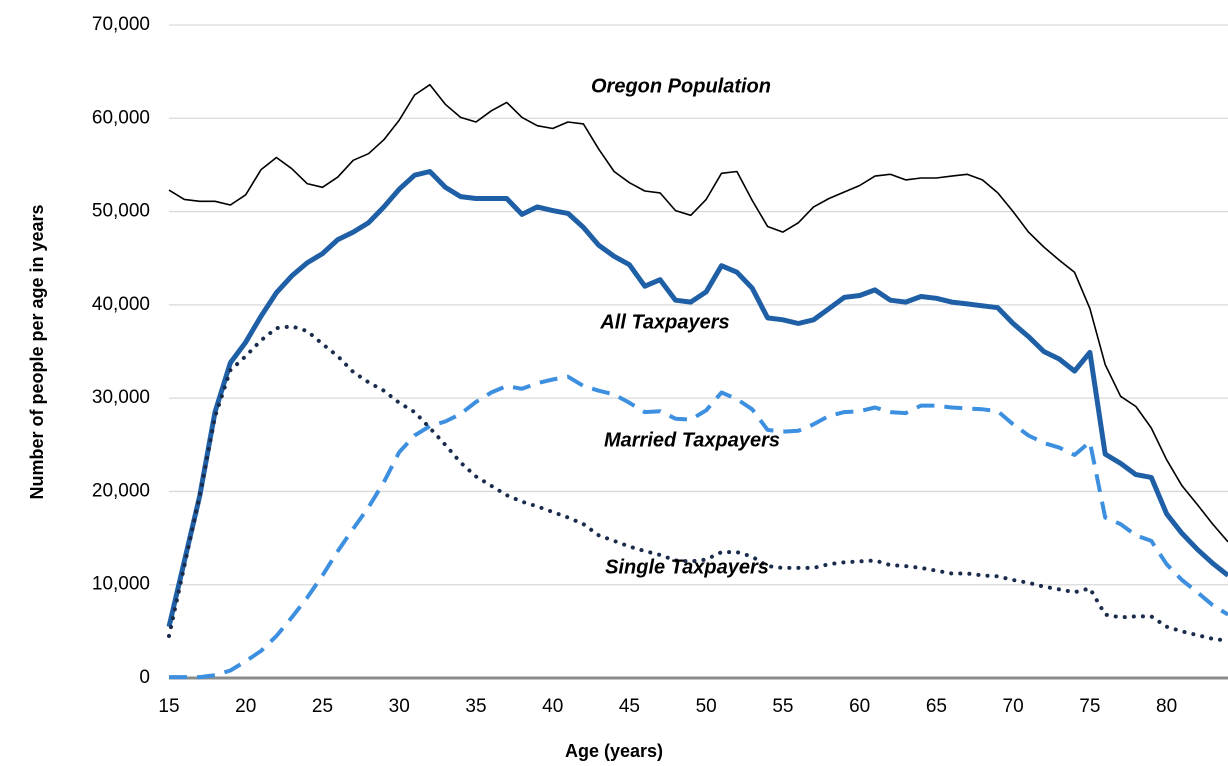 This screenshot has height=766, width=1228. I want to click on x-axis-title: Age (years), so click(614, 751).